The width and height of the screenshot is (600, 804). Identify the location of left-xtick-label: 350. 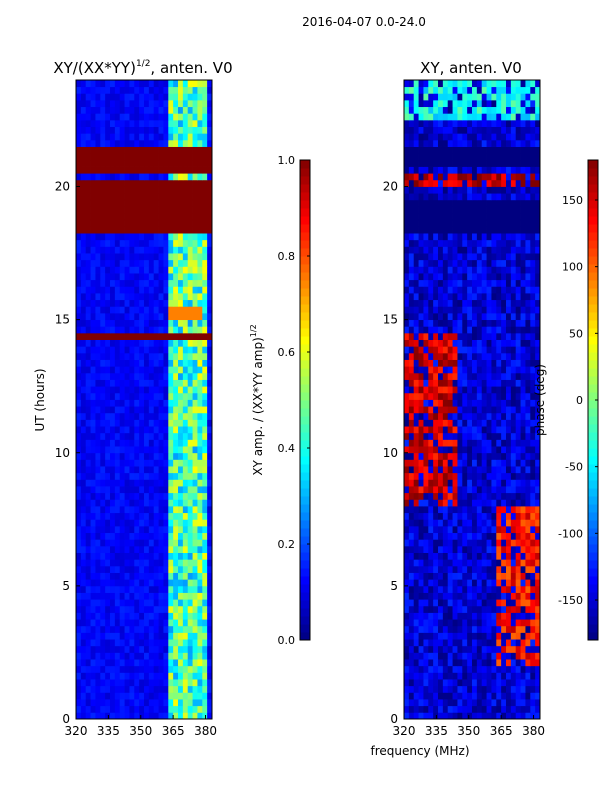
(140, 731).